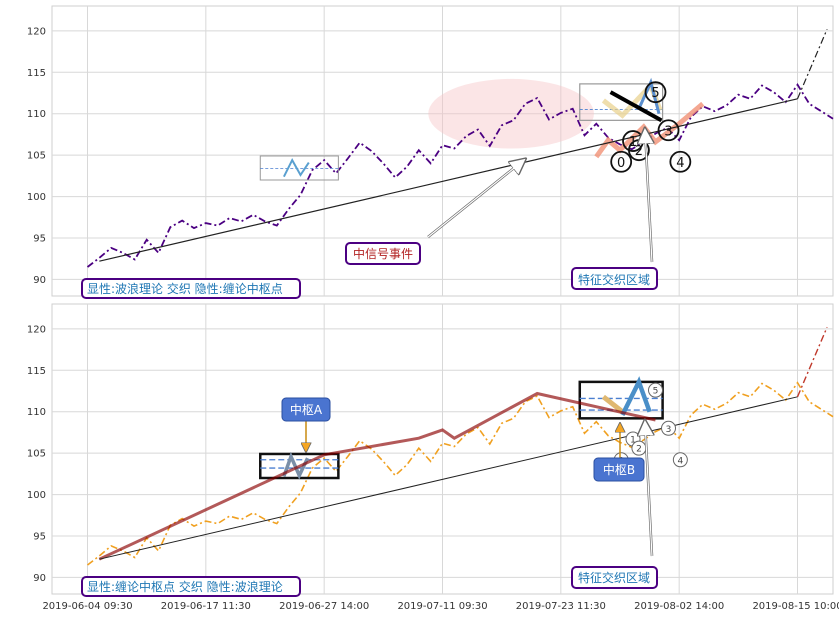  I want to click on wave-five-leg, so click(636, 106).